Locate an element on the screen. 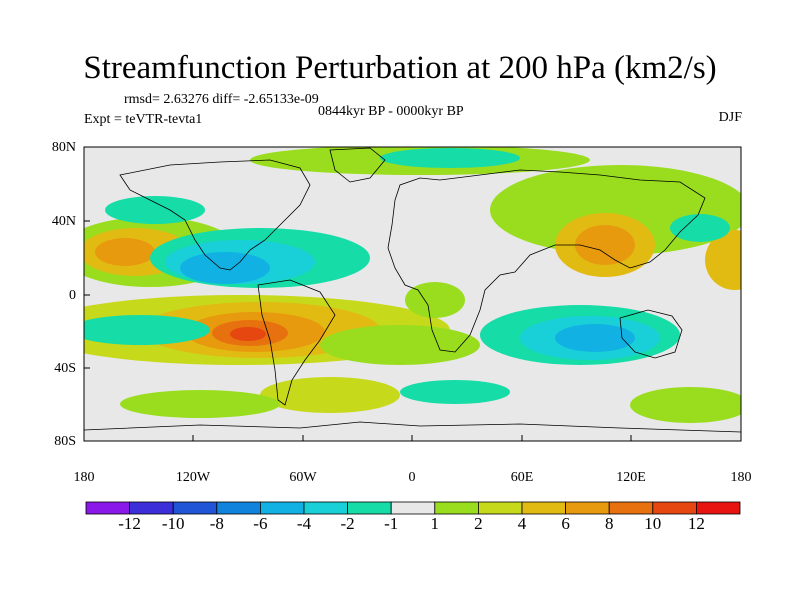 The height and width of the screenshot is (600, 800). antarctica-outline is located at coordinates (412, 427).